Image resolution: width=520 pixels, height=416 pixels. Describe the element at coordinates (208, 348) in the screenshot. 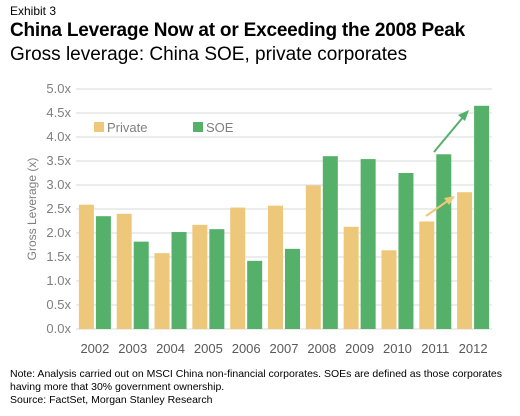

I see `x-tick-label: 2005` at that location.